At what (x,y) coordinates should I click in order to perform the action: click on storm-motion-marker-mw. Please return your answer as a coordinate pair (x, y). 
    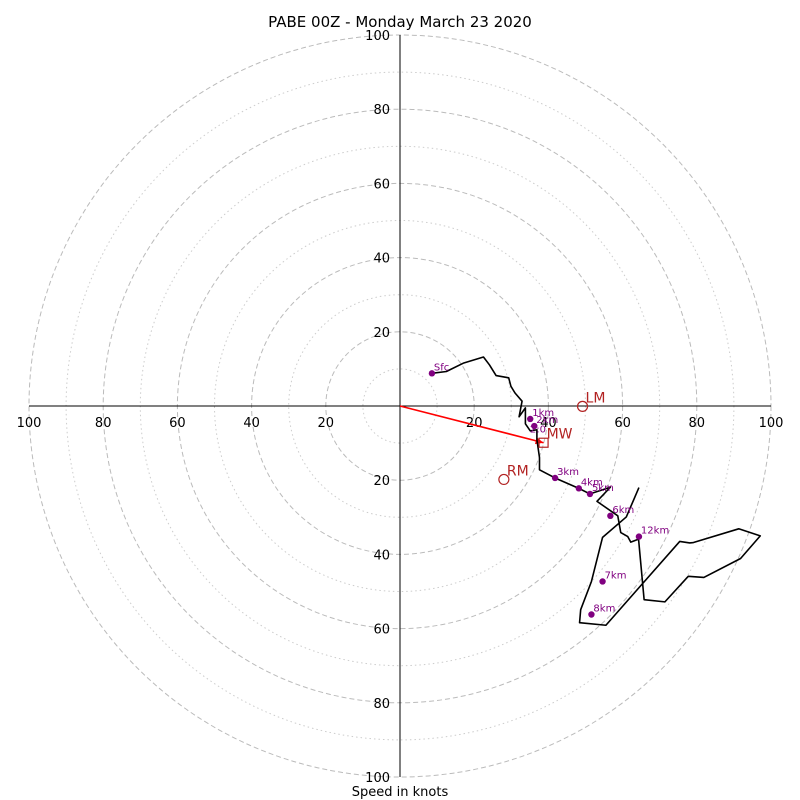
    Looking at the image, I should click on (543, 442).